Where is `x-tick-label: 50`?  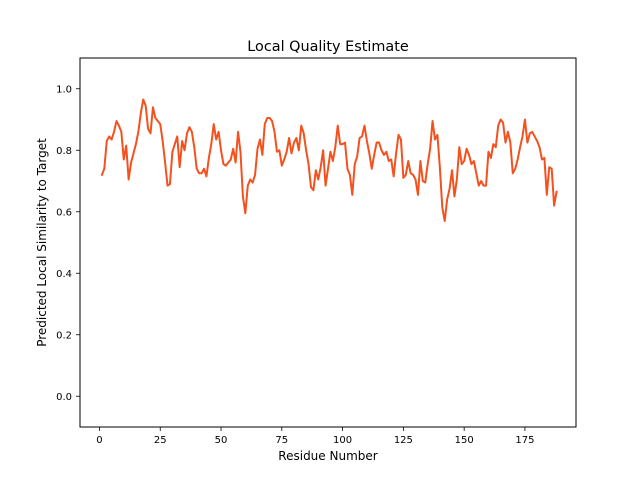 x-tick-label: 50 is located at coordinates (221, 440).